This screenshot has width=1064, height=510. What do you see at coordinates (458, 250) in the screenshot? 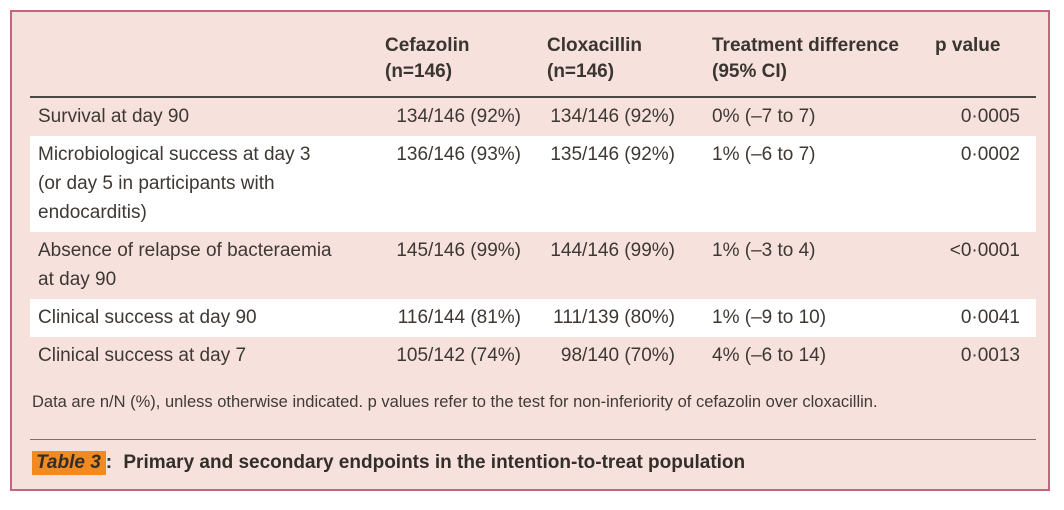
I see `cefazolin-value: 145/146 (99%)` at bounding box center [458, 250].